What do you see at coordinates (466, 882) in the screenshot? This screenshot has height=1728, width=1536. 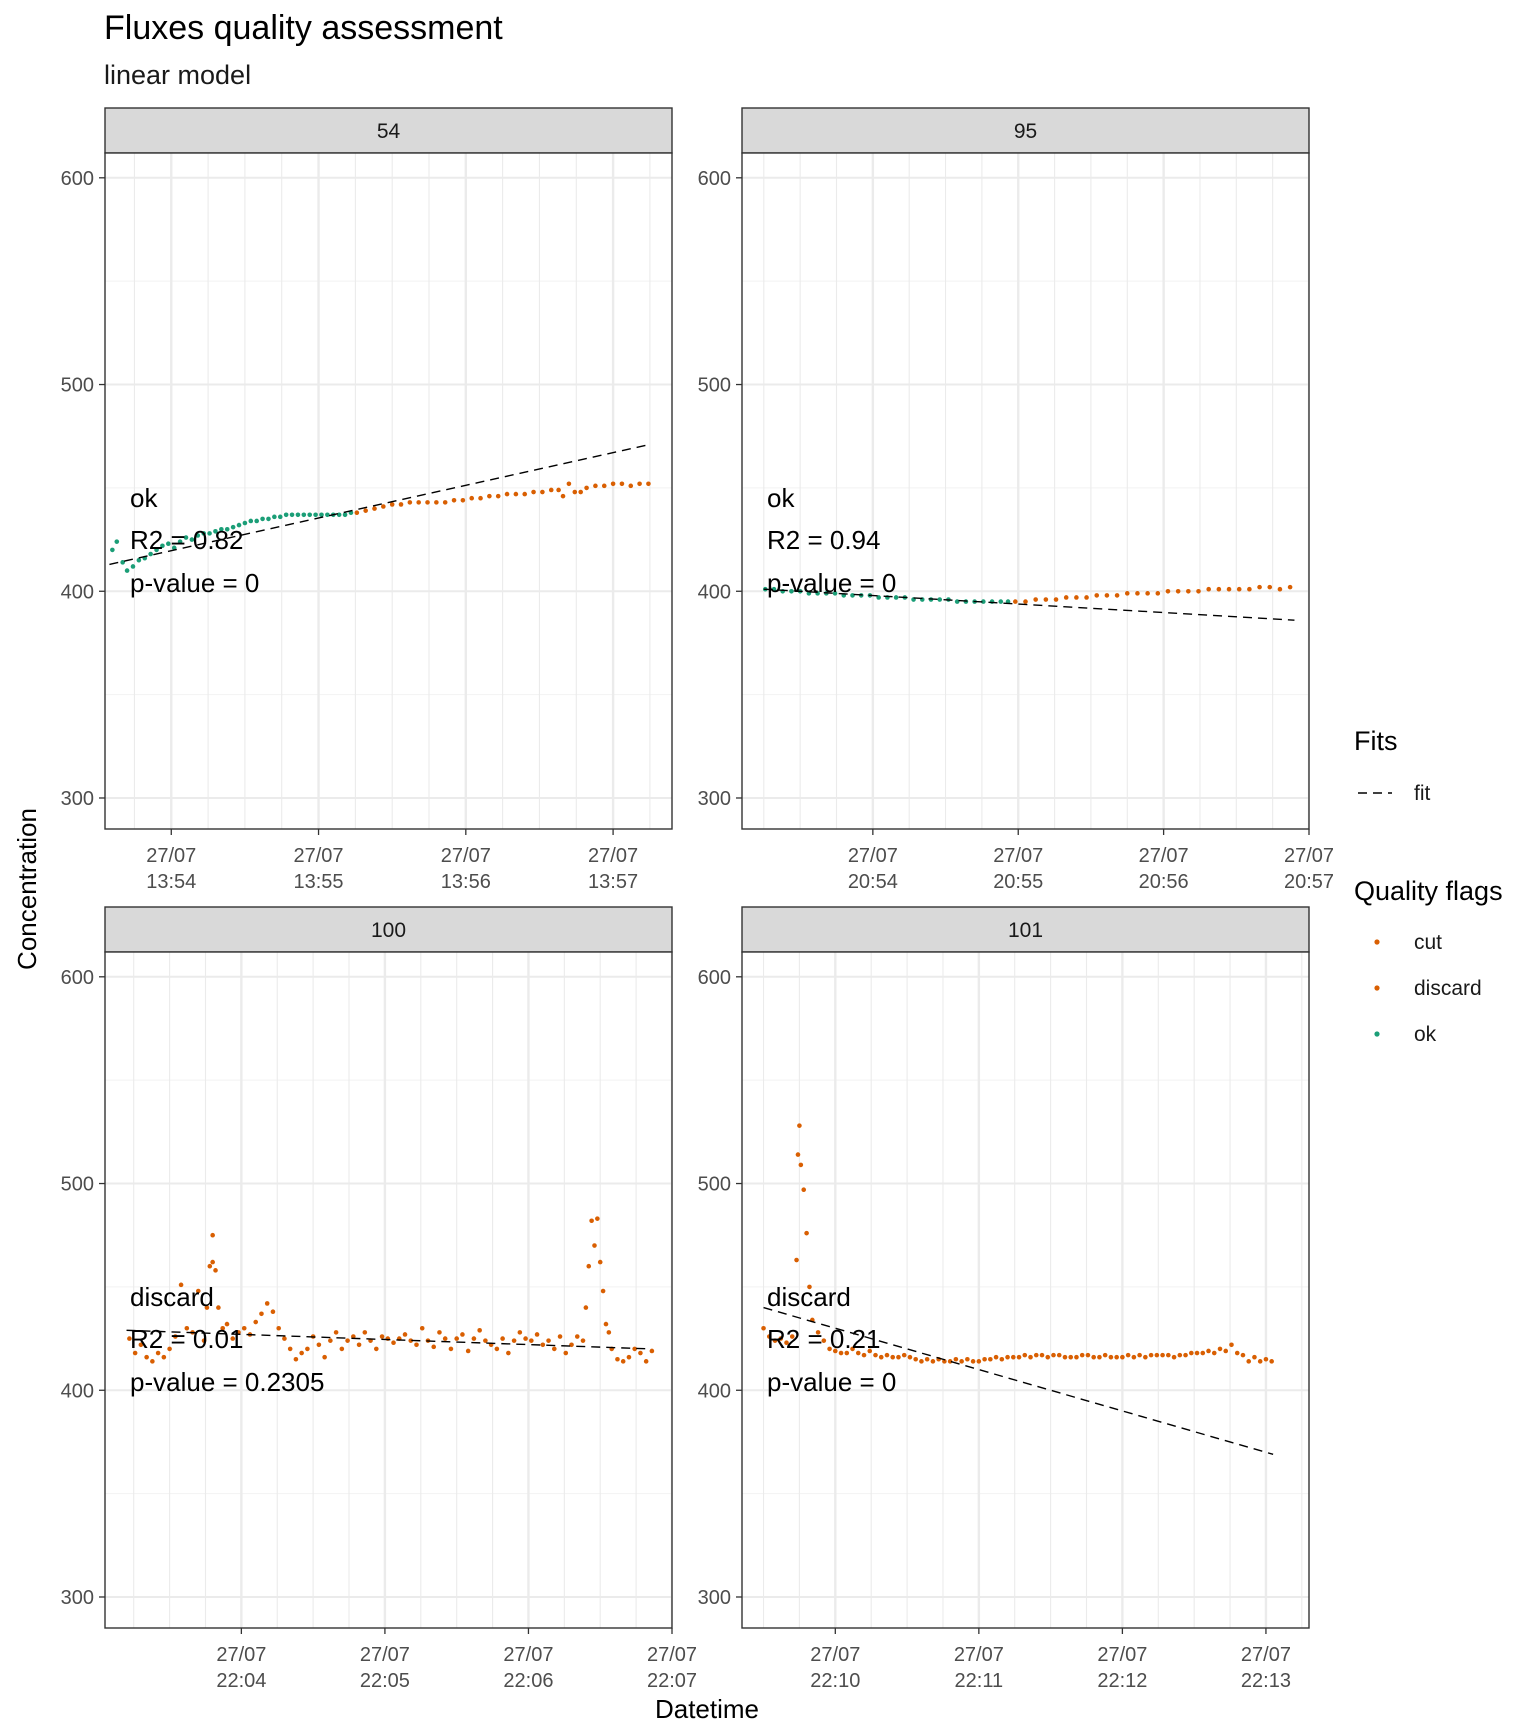 I see `x-tick-label: 13:56` at bounding box center [466, 882].